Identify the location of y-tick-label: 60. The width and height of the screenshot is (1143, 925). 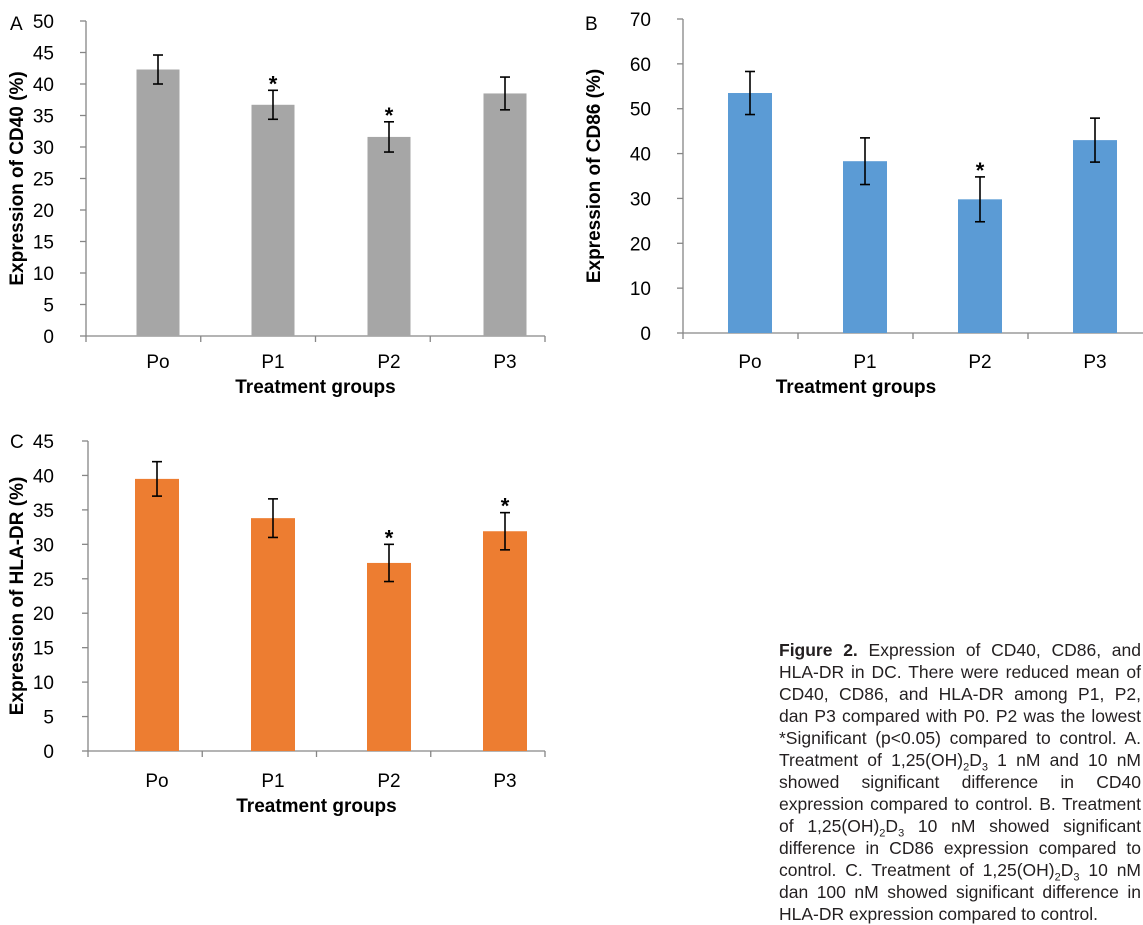
(640, 65).